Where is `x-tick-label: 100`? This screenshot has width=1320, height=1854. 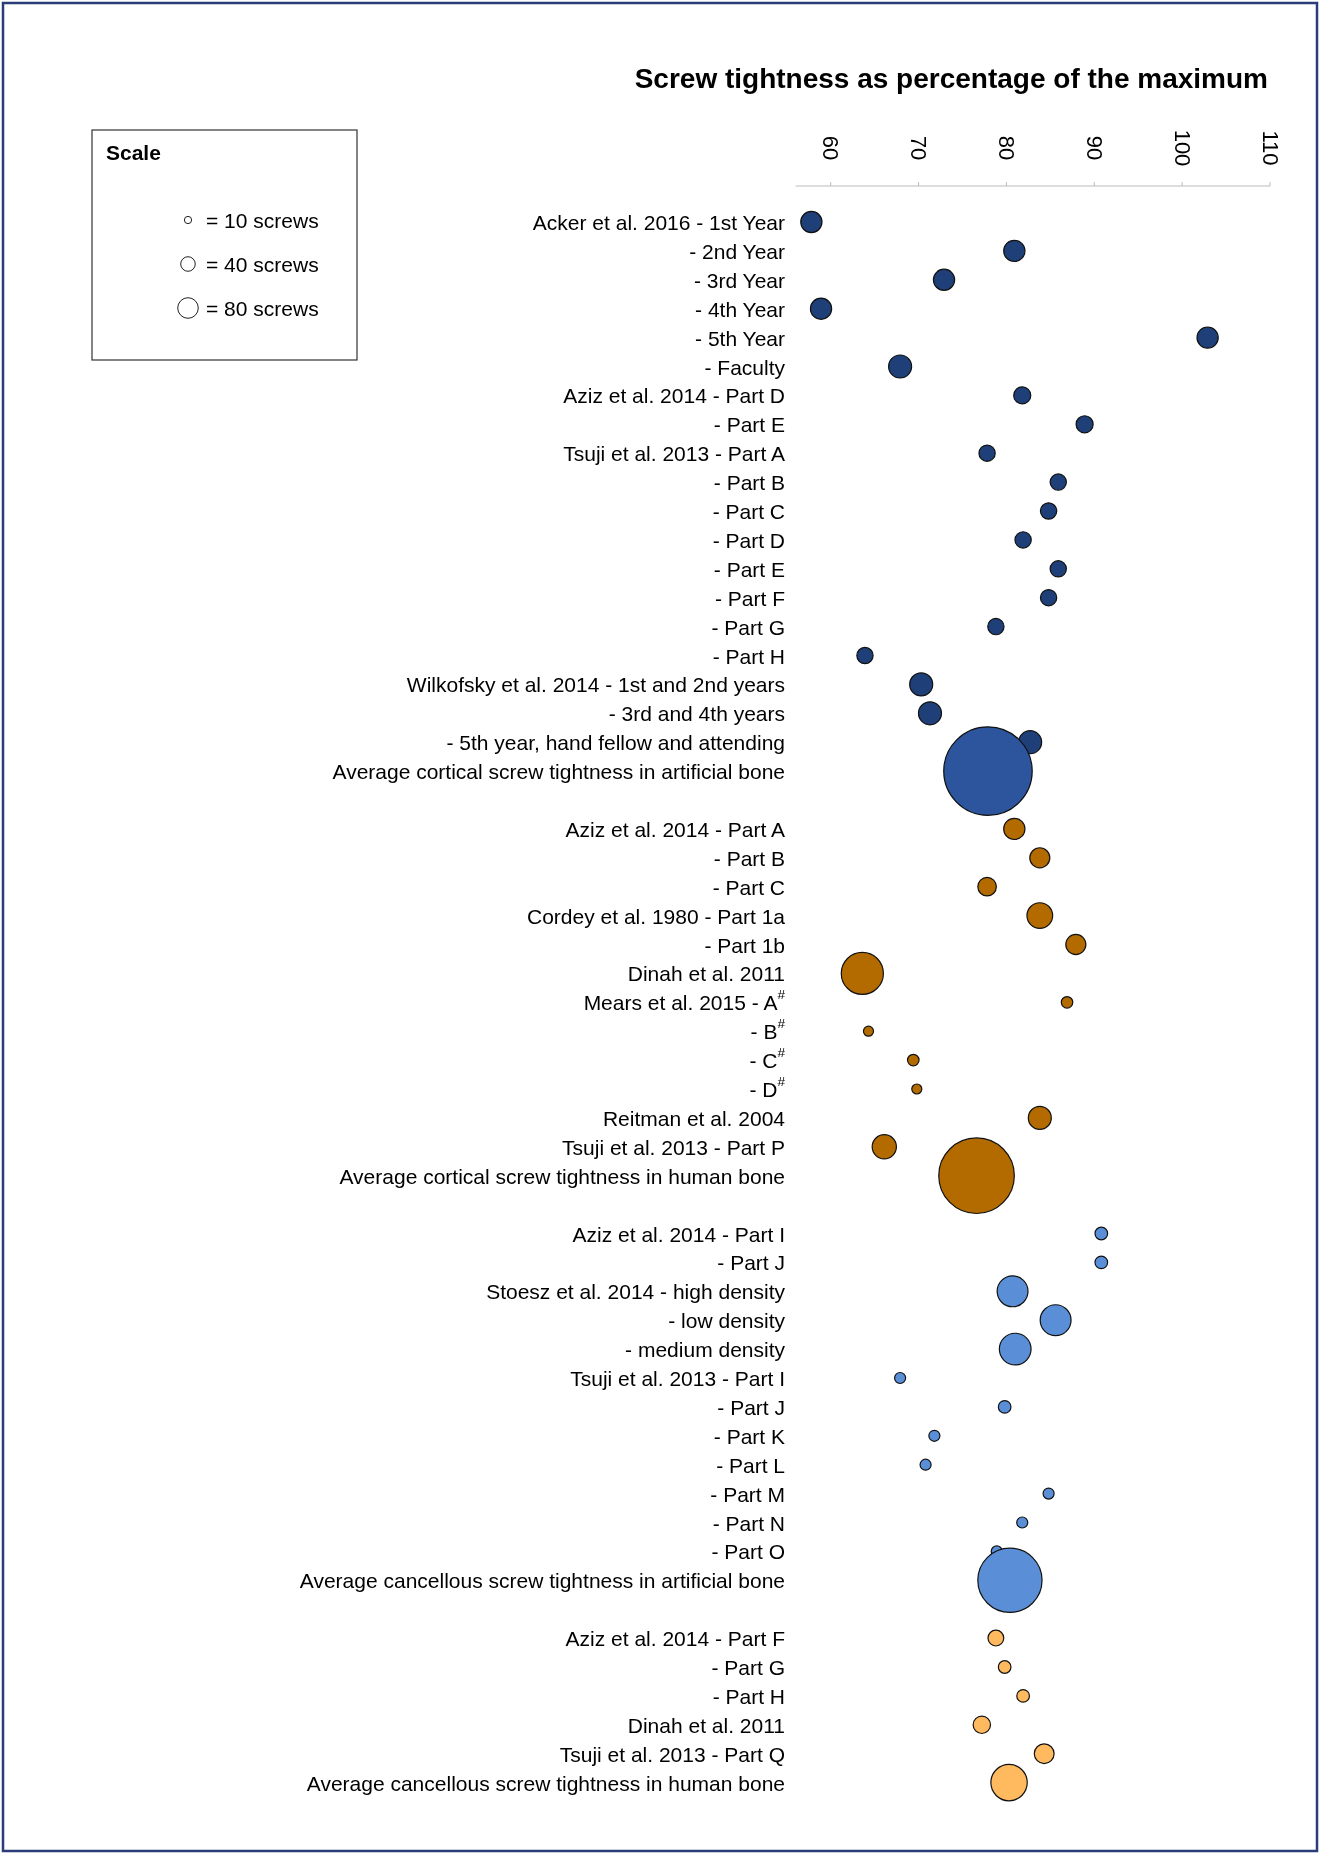
x-tick-label: 100 is located at coordinates (1182, 148).